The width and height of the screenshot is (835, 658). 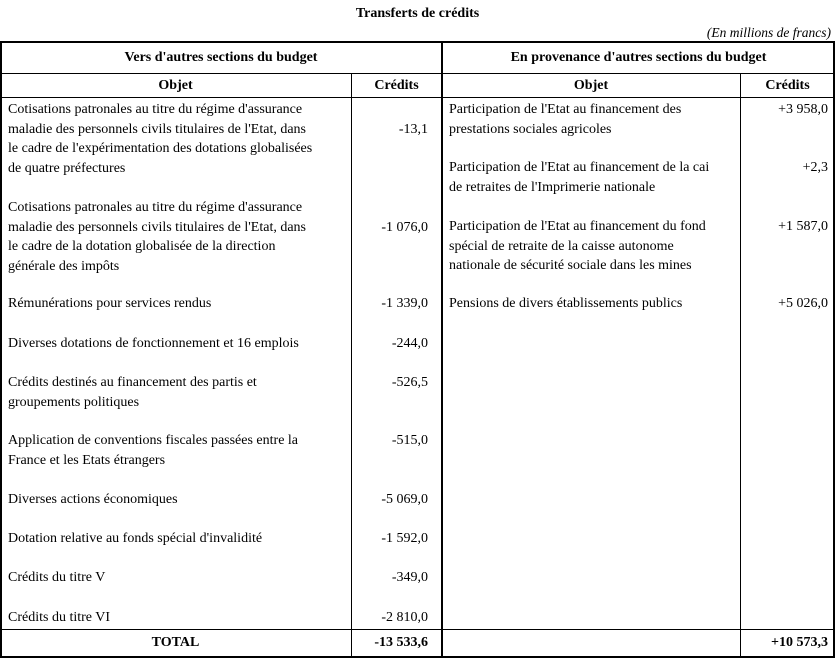 I want to click on right-row-credit: +1 587,0, so click(x=803, y=226).